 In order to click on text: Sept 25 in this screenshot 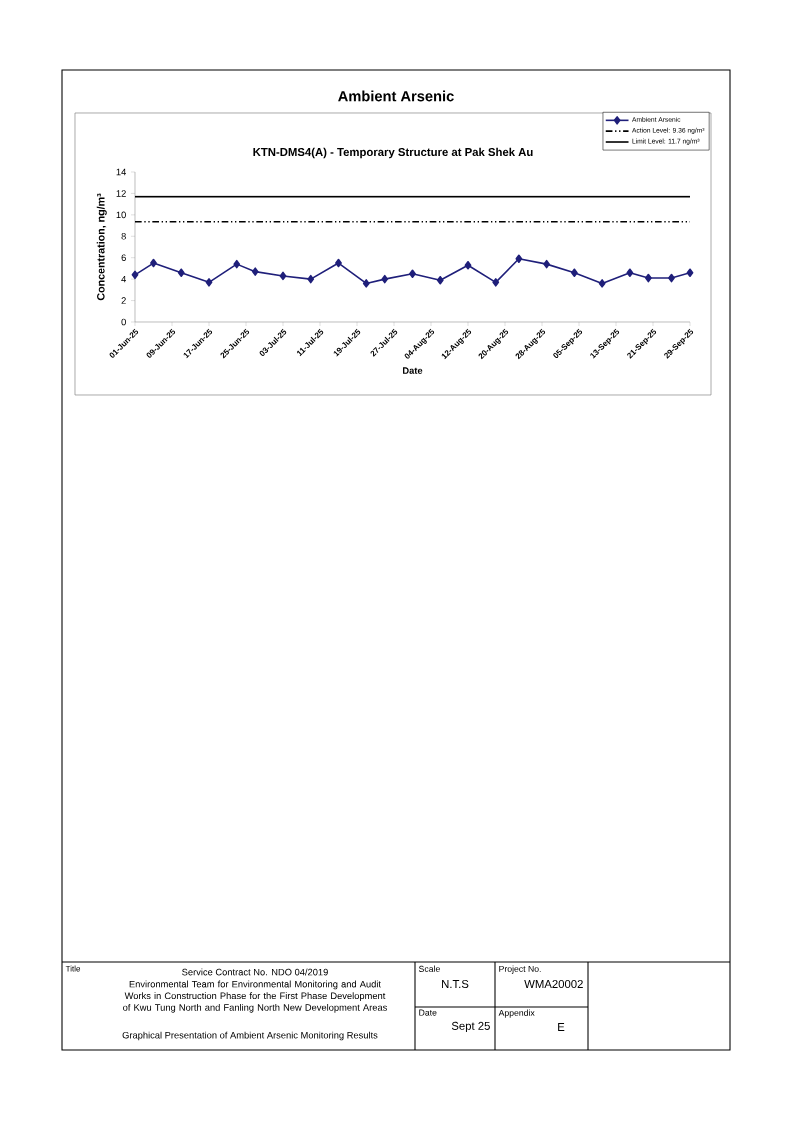, I will do `click(470, 1027)`.